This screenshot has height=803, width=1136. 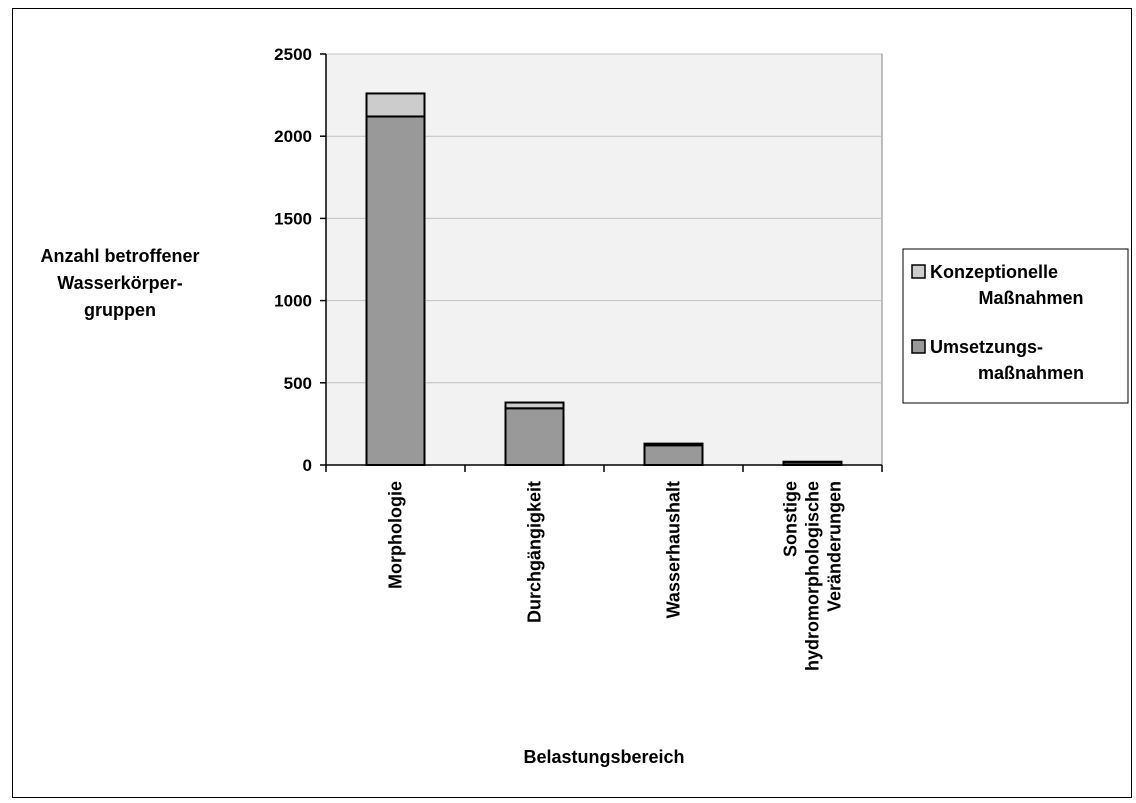 I want to click on legend-box, so click(x=1015, y=326).